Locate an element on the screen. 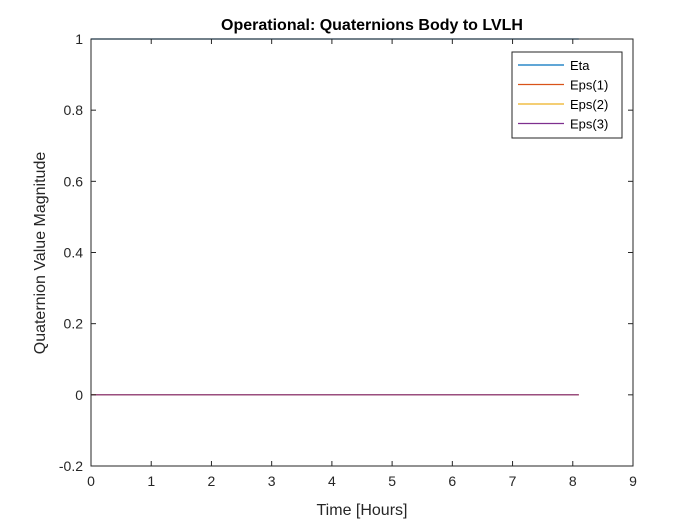  y-axis-label: Quaternion Value Magnitude is located at coordinates (40, 253).